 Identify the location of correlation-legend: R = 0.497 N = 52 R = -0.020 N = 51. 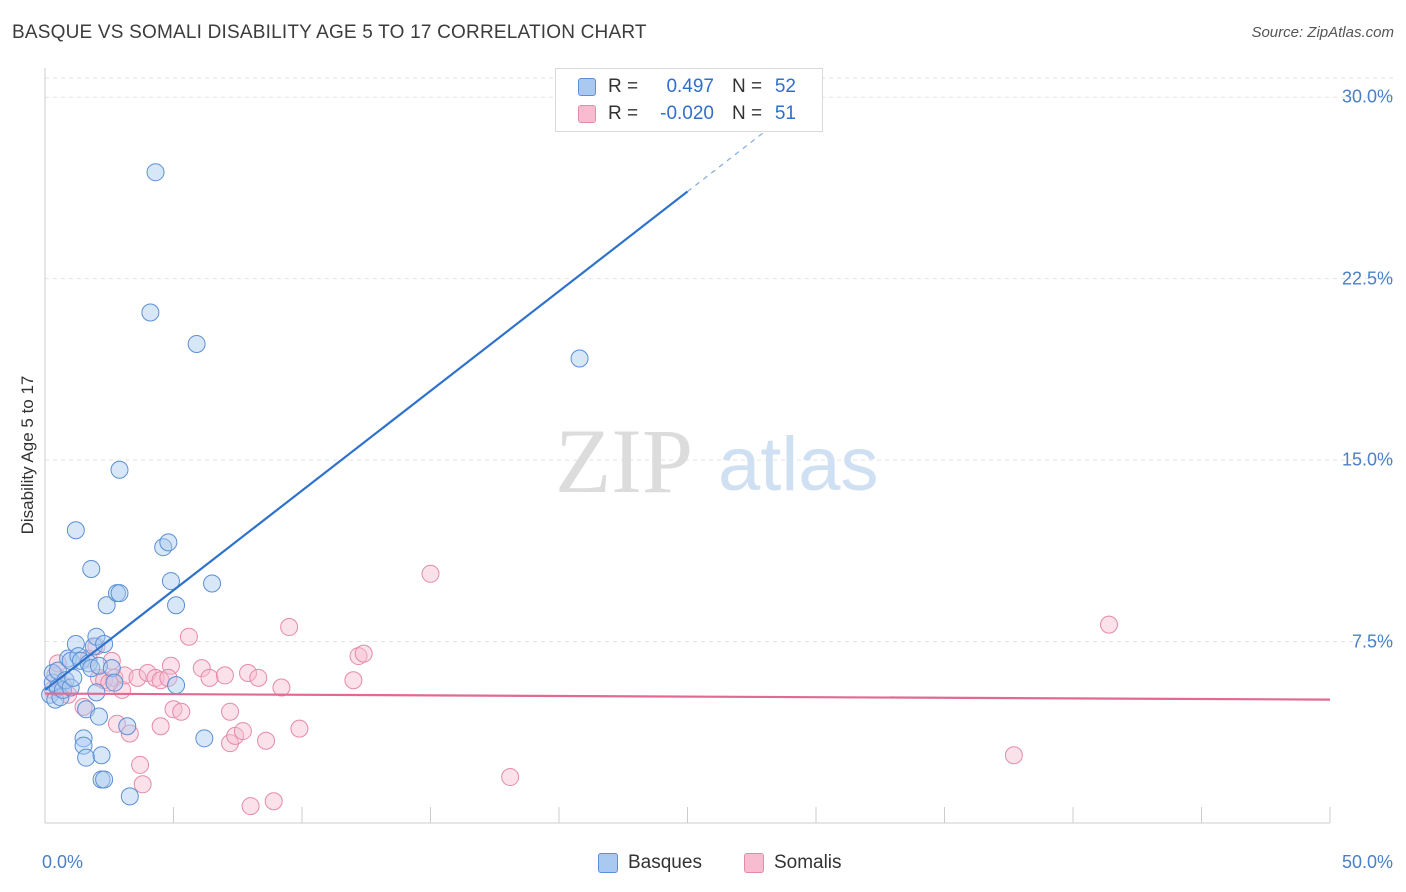
(689, 100).